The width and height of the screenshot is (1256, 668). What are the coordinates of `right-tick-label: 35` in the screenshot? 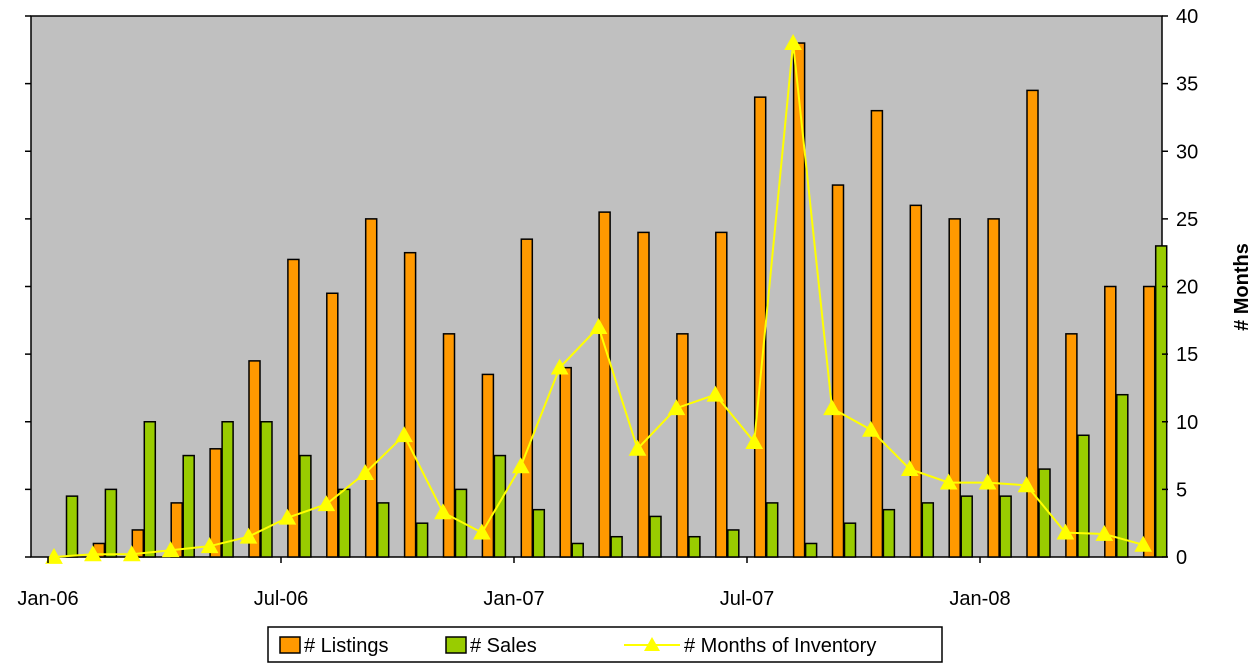 It's located at (1187, 85).